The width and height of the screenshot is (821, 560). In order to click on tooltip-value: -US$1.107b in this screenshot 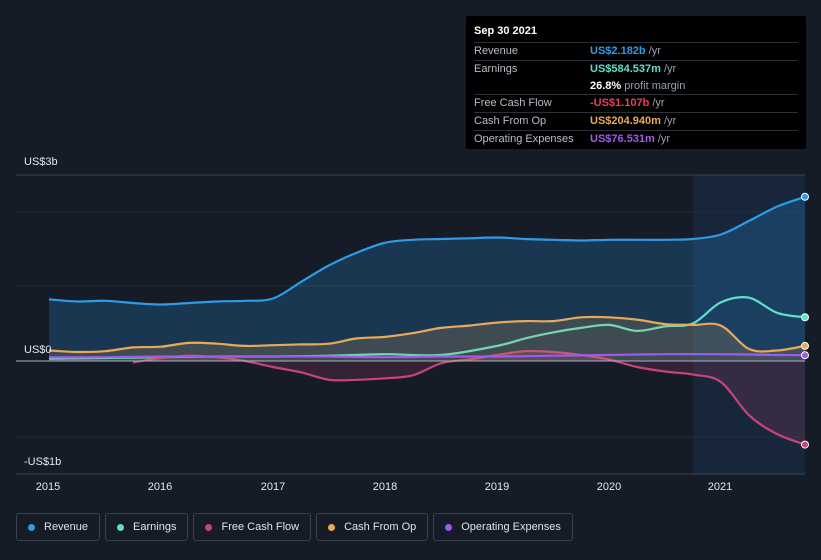, I will do `click(620, 103)`.